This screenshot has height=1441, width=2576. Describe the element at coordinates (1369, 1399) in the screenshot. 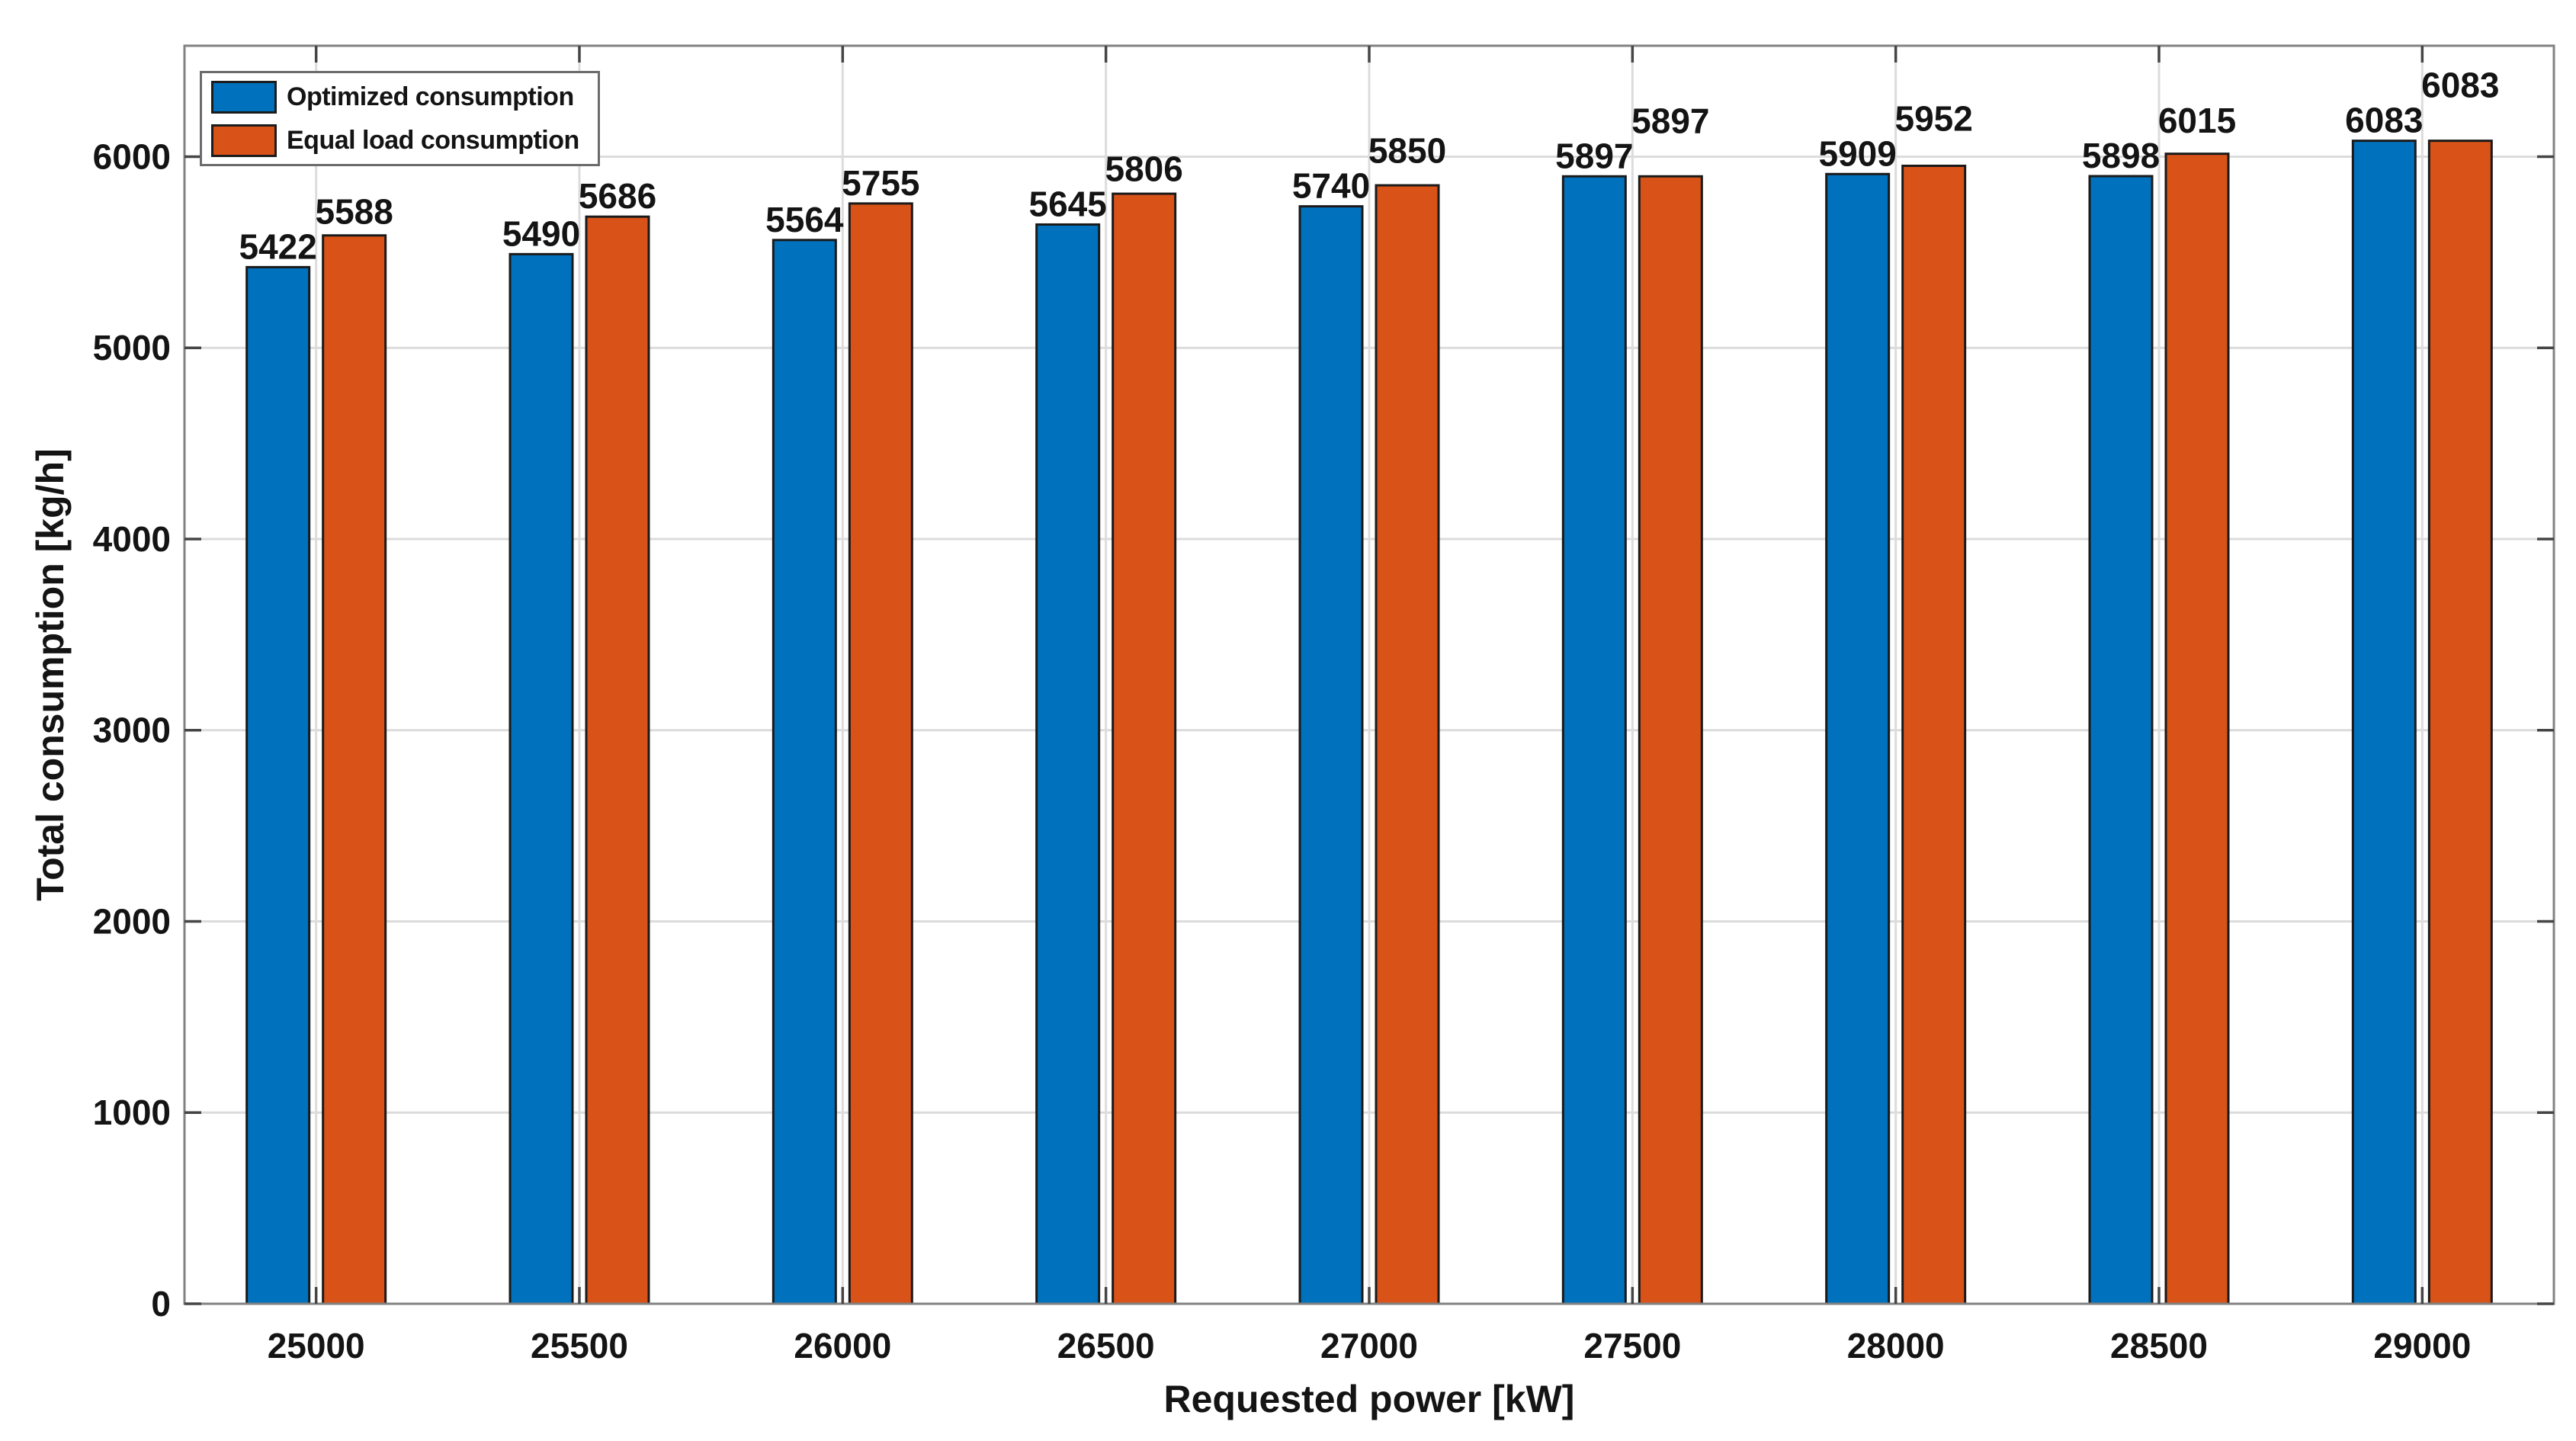

I see `x-axis-title: Requested power [kW]` at that location.